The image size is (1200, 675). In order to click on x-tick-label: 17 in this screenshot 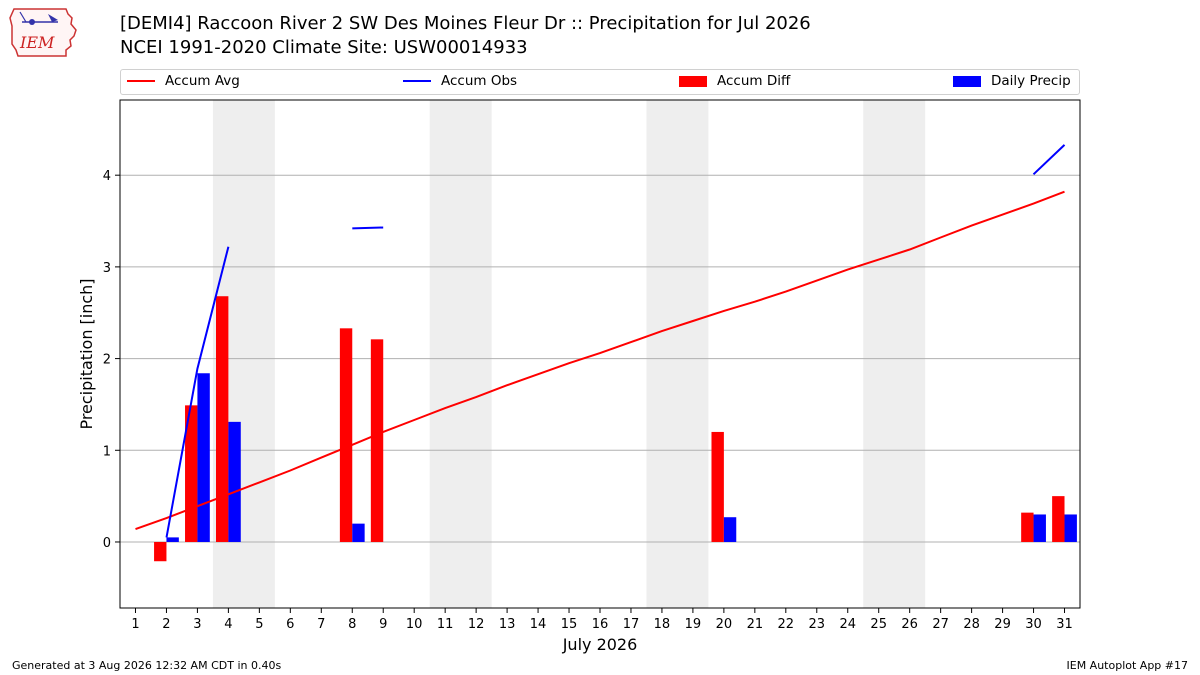, I will do `click(631, 624)`.